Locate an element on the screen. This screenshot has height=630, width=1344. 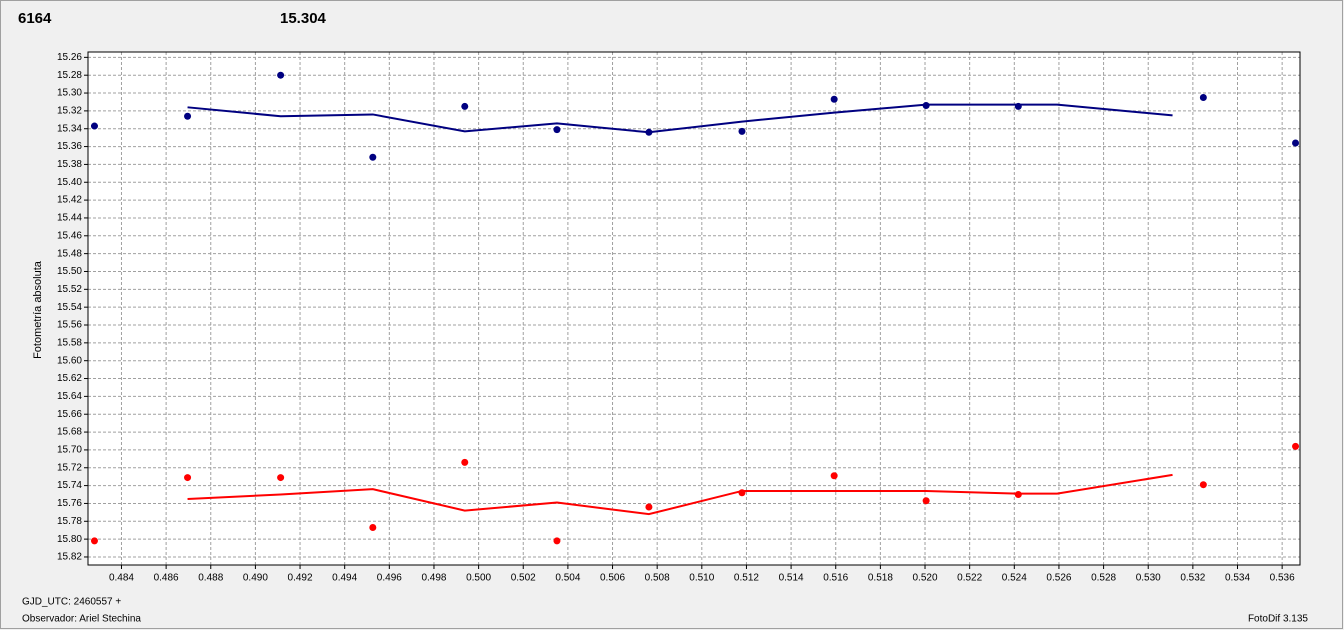
x-tick-label: 0.522 is located at coordinates (969, 578).